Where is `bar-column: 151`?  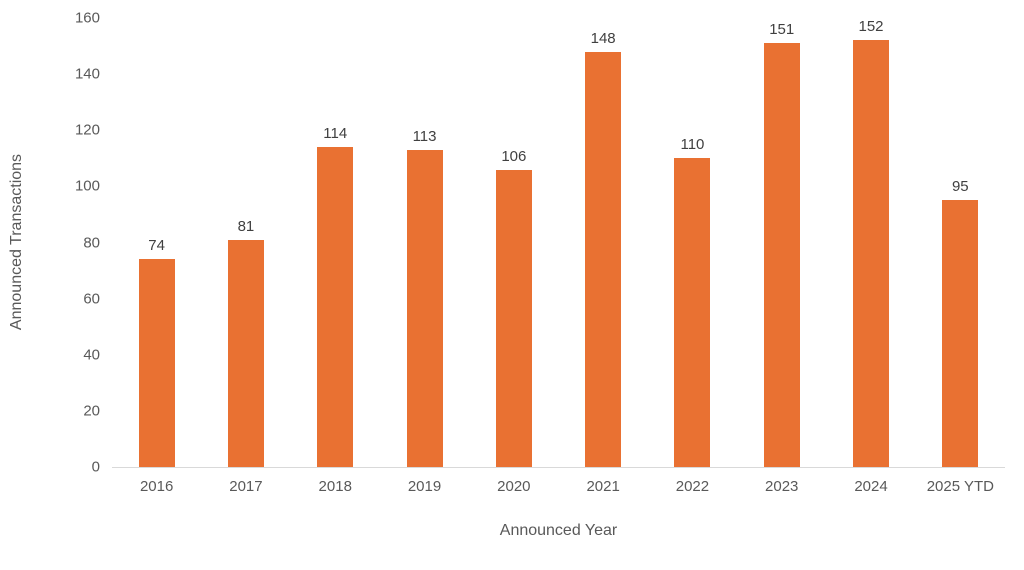
bar-column: 151 is located at coordinates (781, 242).